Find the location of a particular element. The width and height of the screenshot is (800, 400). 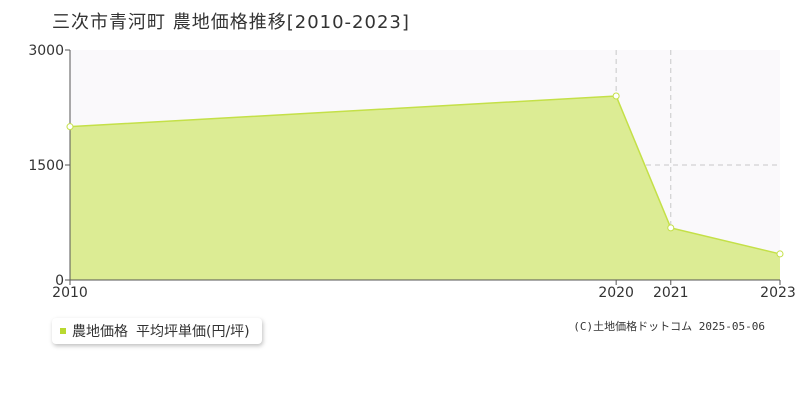

y-tick-labels: 0 1500 3000 is located at coordinates (46, 166).